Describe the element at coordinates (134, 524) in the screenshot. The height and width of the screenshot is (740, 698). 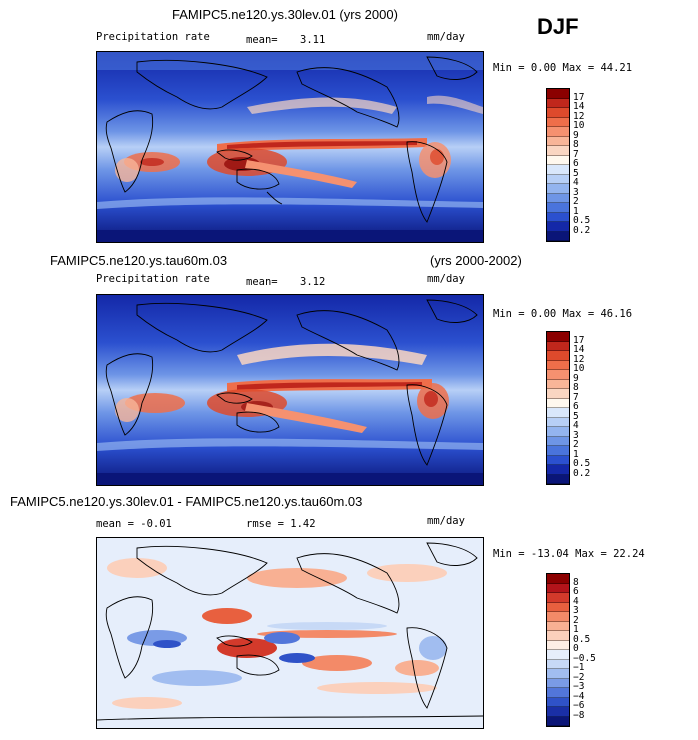
I see `panel3-mean: mean = -0.01` at that location.